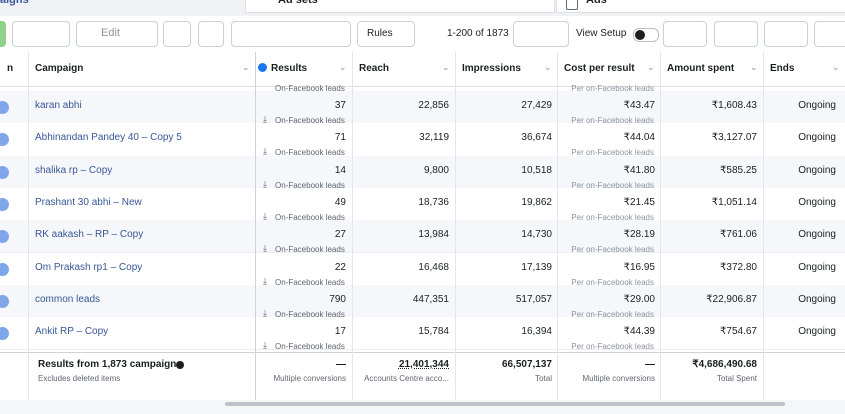 The image size is (845, 414). What do you see at coordinates (108, 138) in the screenshot?
I see `campaign-name: Abhinandan Pandey 40 – Copy 5` at bounding box center [108, 138].